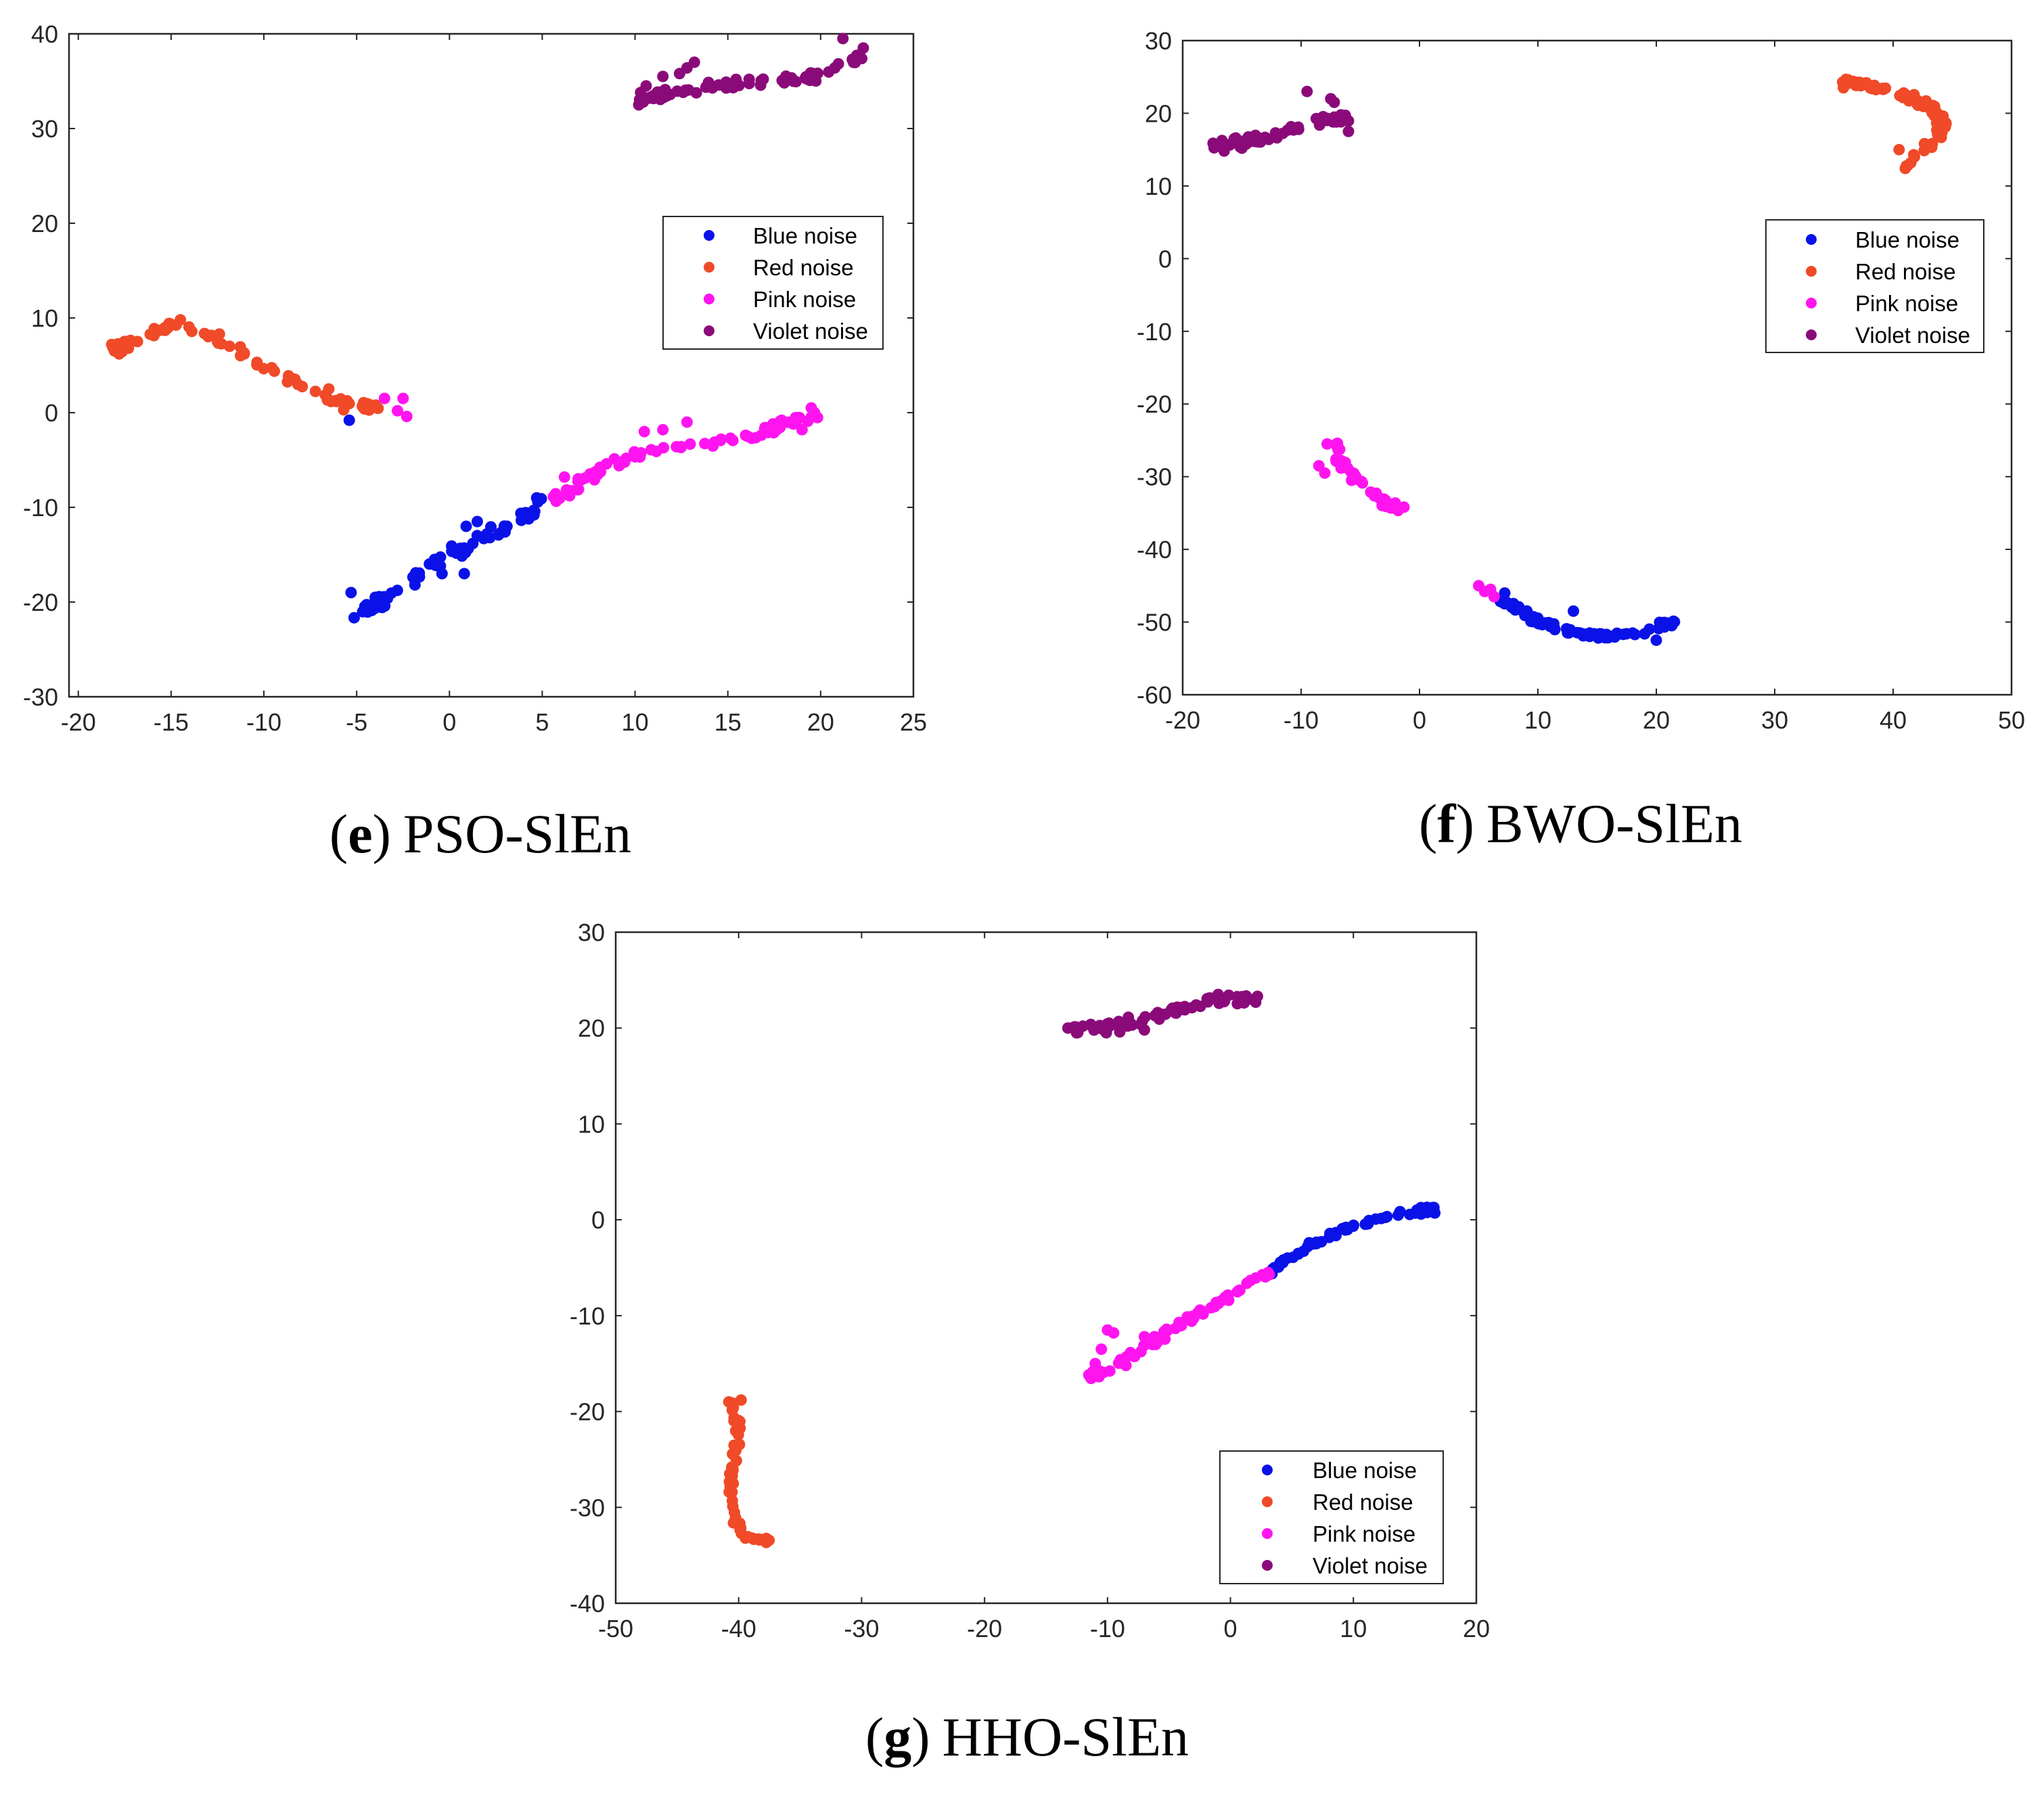 This screenshot has width=2044, height=1794. Describe the element at coordinates (913, 722) in the screenshot. I see `panel-e-xtick-label: 25` at that location.